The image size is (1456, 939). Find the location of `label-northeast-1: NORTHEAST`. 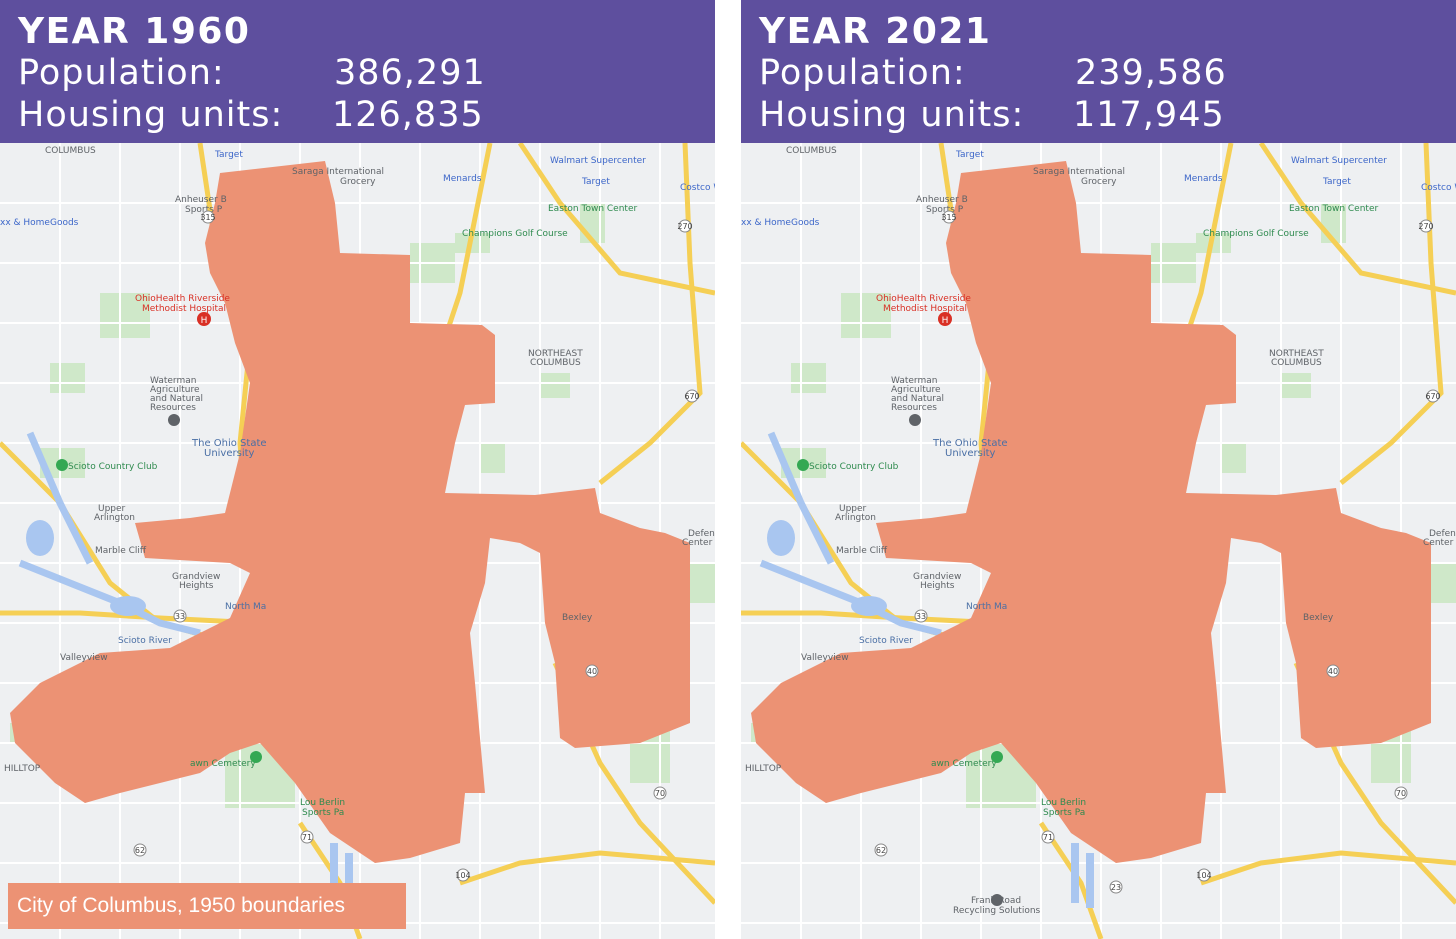

label-northeast-1: NORTHEAST is located at coordinates (555, 354).